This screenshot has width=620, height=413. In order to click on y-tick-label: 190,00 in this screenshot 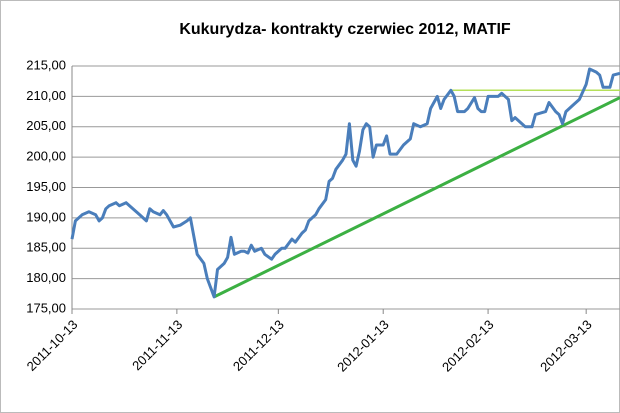, I will do `click(46, 216)`.